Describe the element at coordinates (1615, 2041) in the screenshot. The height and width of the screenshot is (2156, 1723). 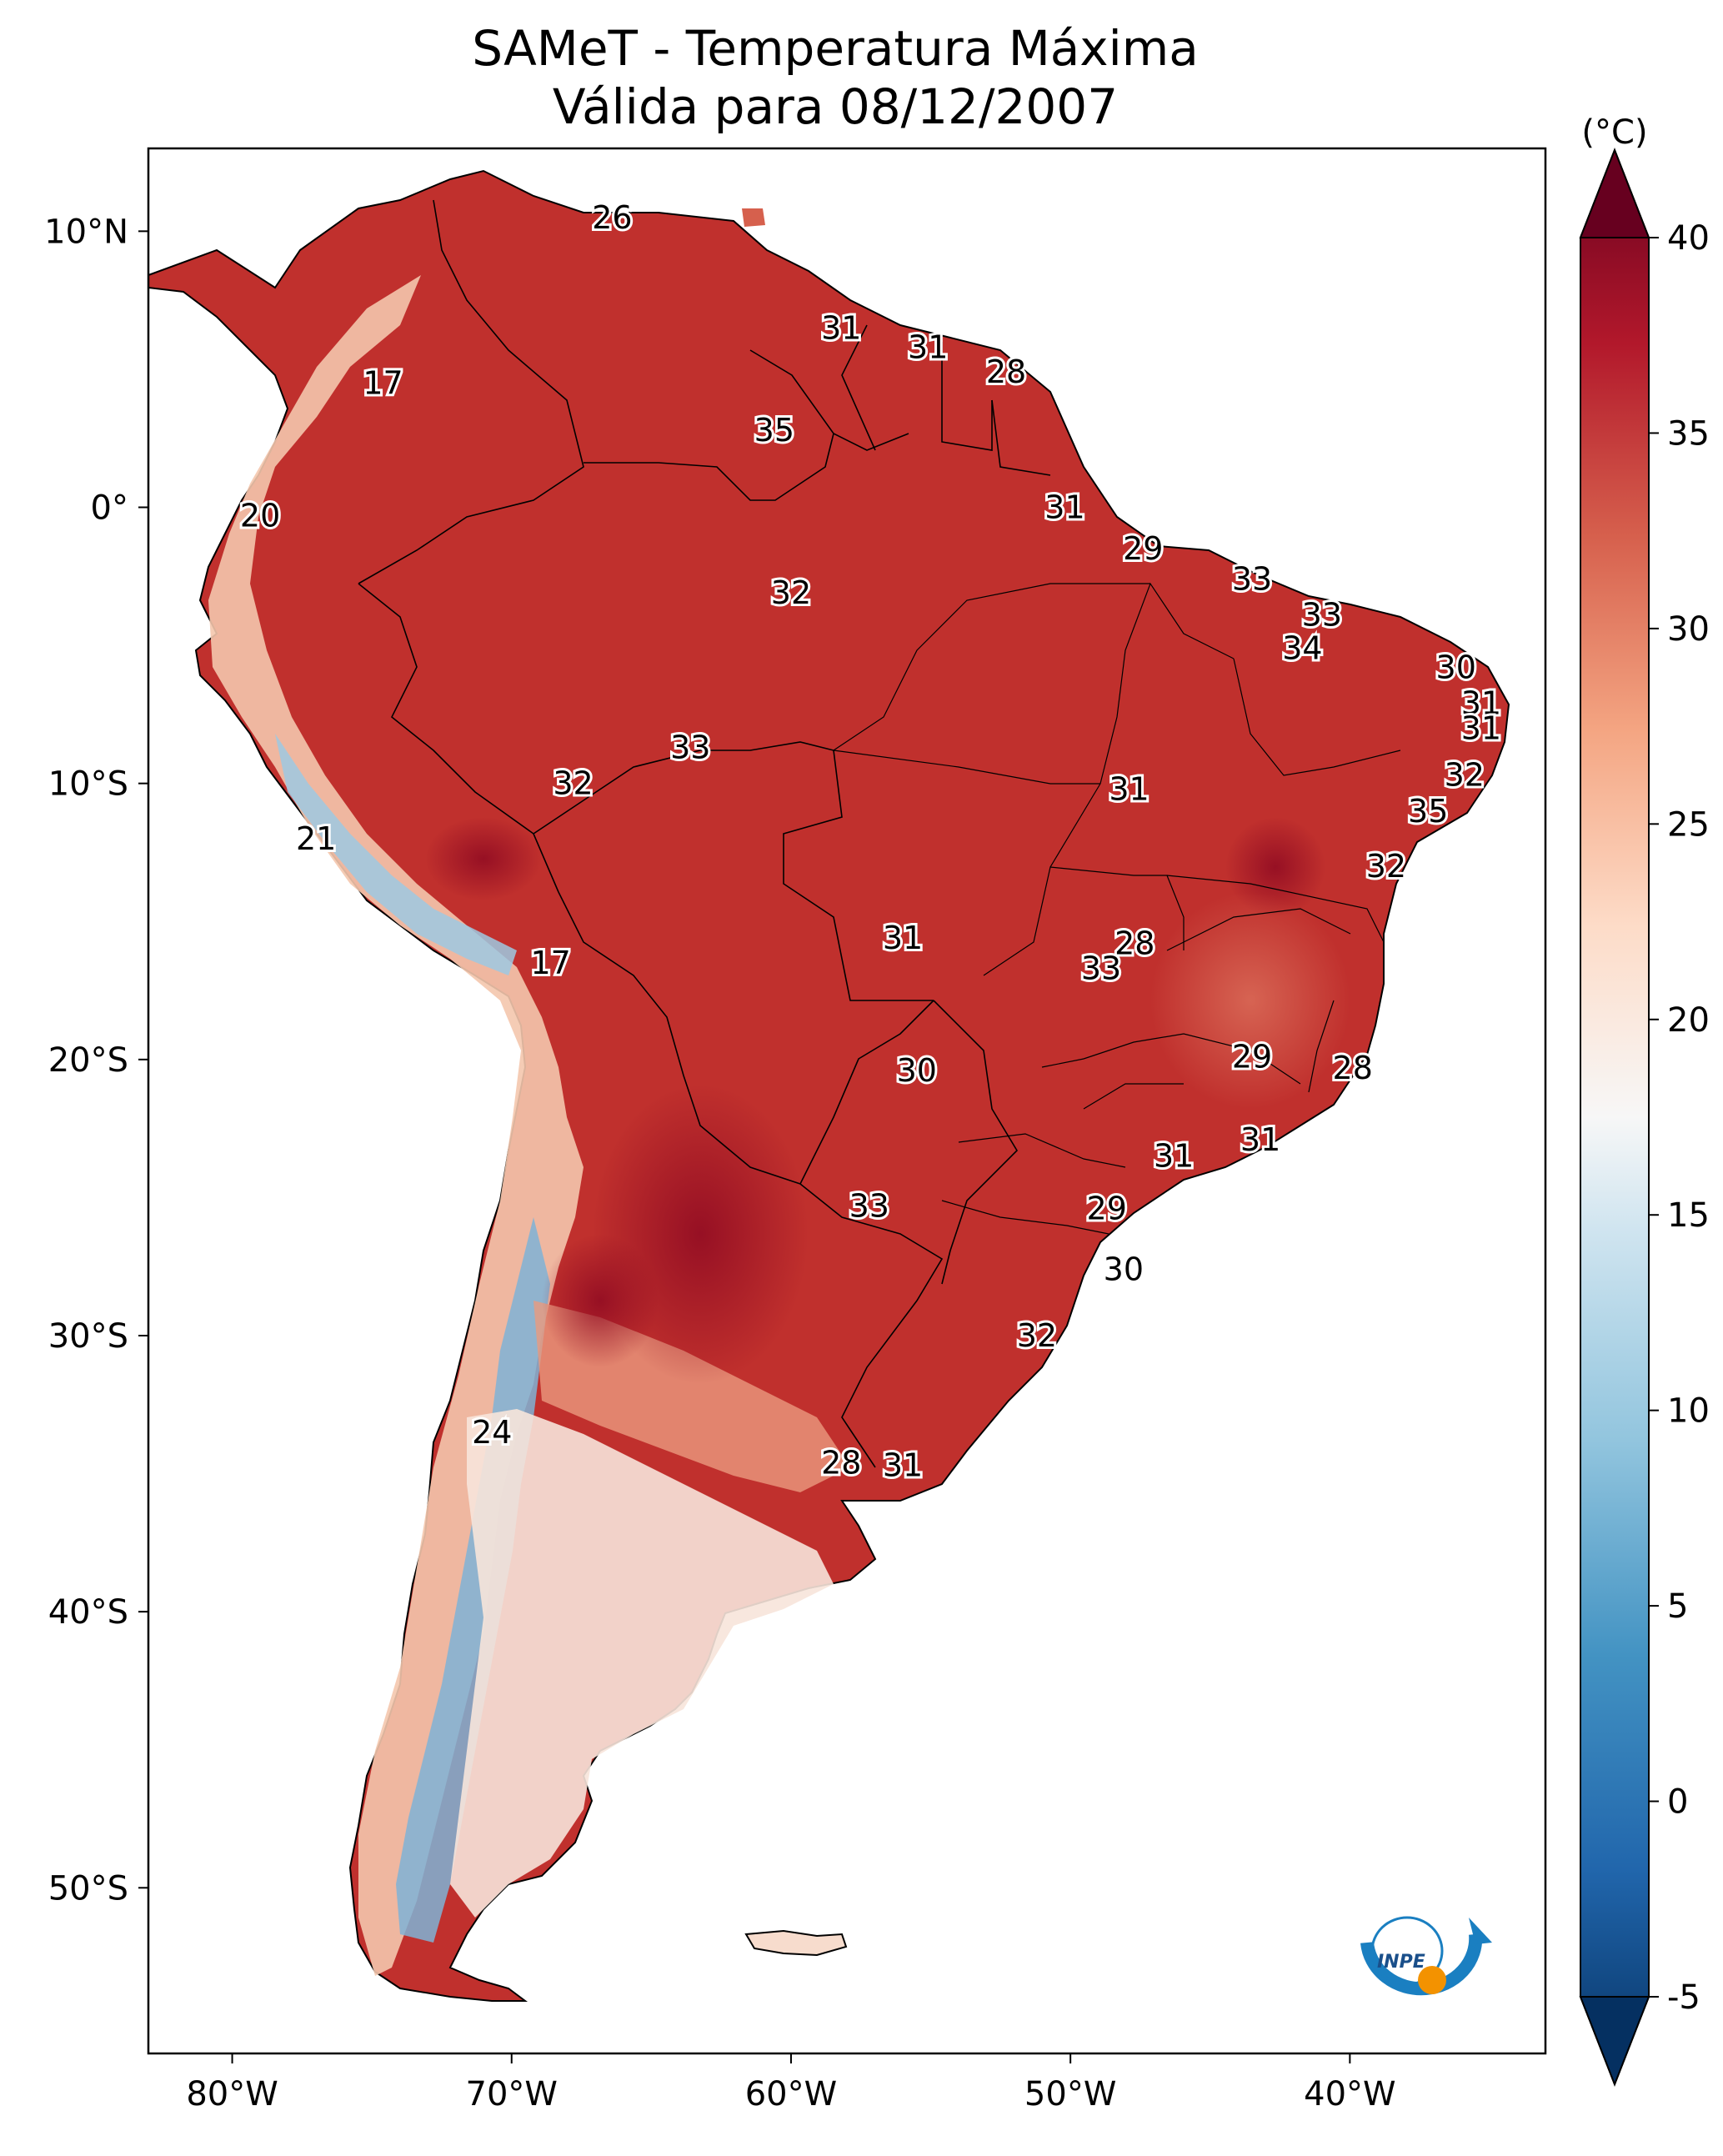
I see `colorbar-extend-min` at that location.